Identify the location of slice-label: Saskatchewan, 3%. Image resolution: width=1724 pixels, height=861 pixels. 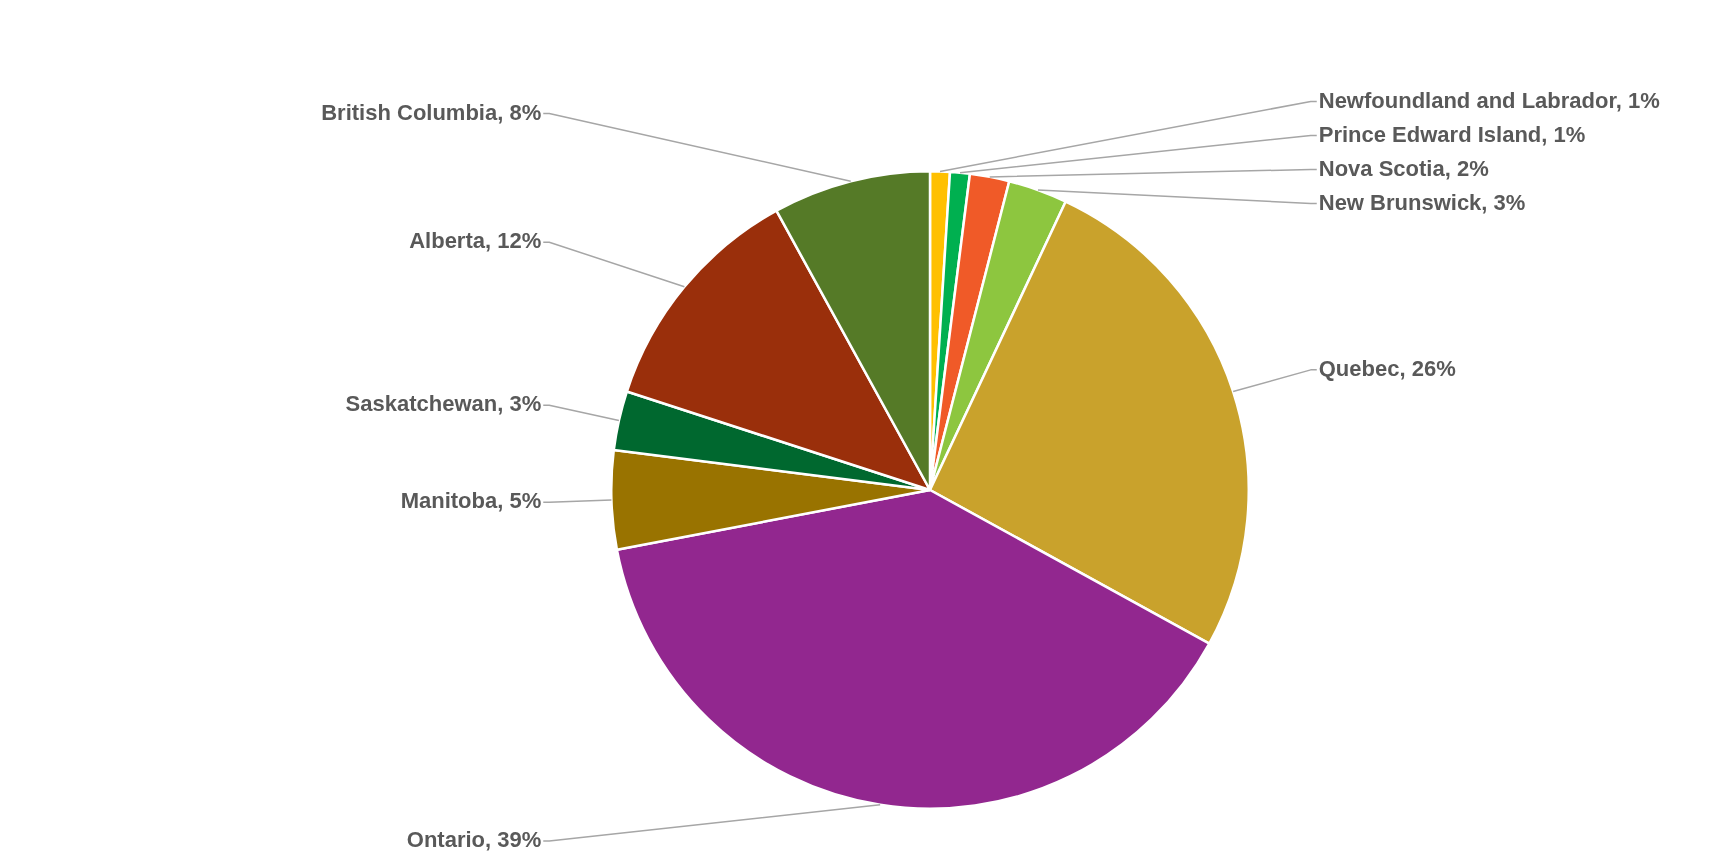
(443, 404).